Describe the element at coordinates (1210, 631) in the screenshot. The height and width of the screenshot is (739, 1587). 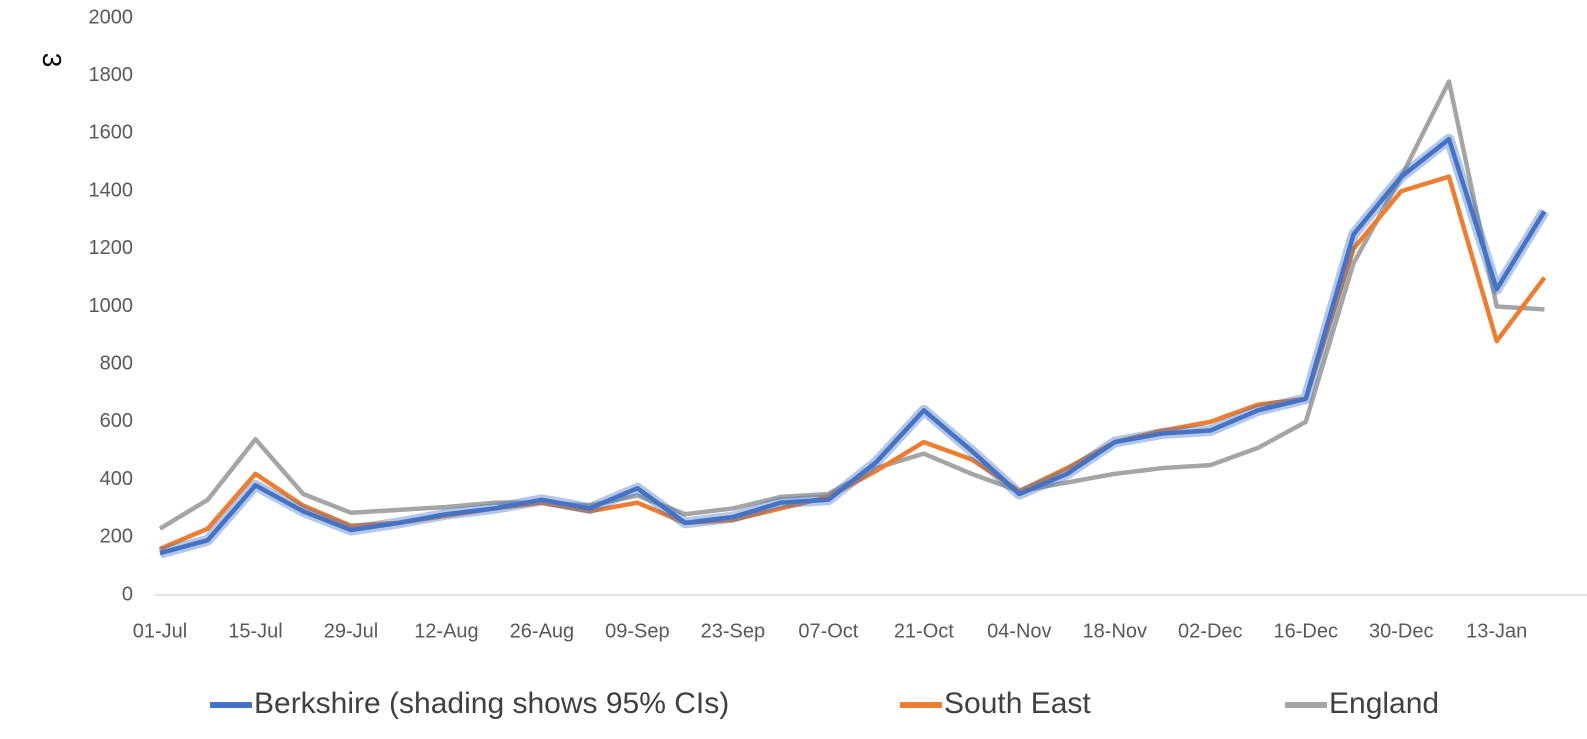
I see `x-tick-label: 02-Dec` at that location.